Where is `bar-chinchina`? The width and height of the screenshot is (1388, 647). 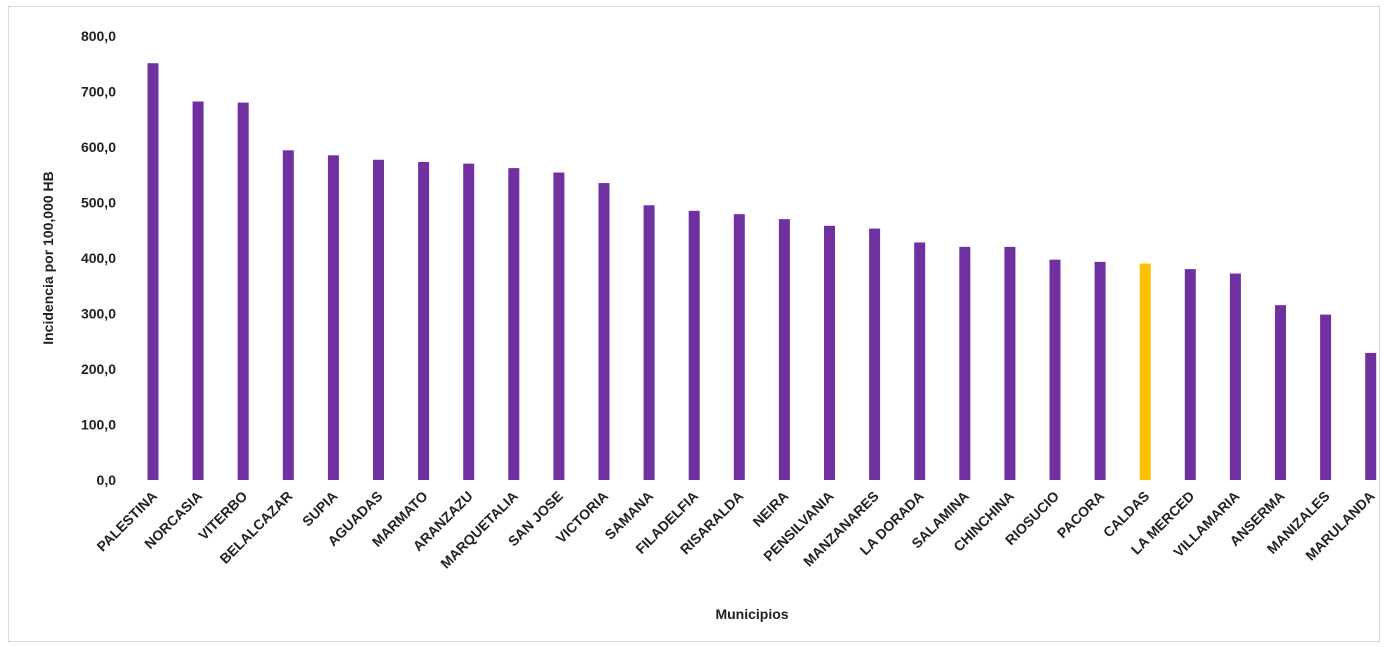 bar-chinchina is located at coordinates (1010, 363).